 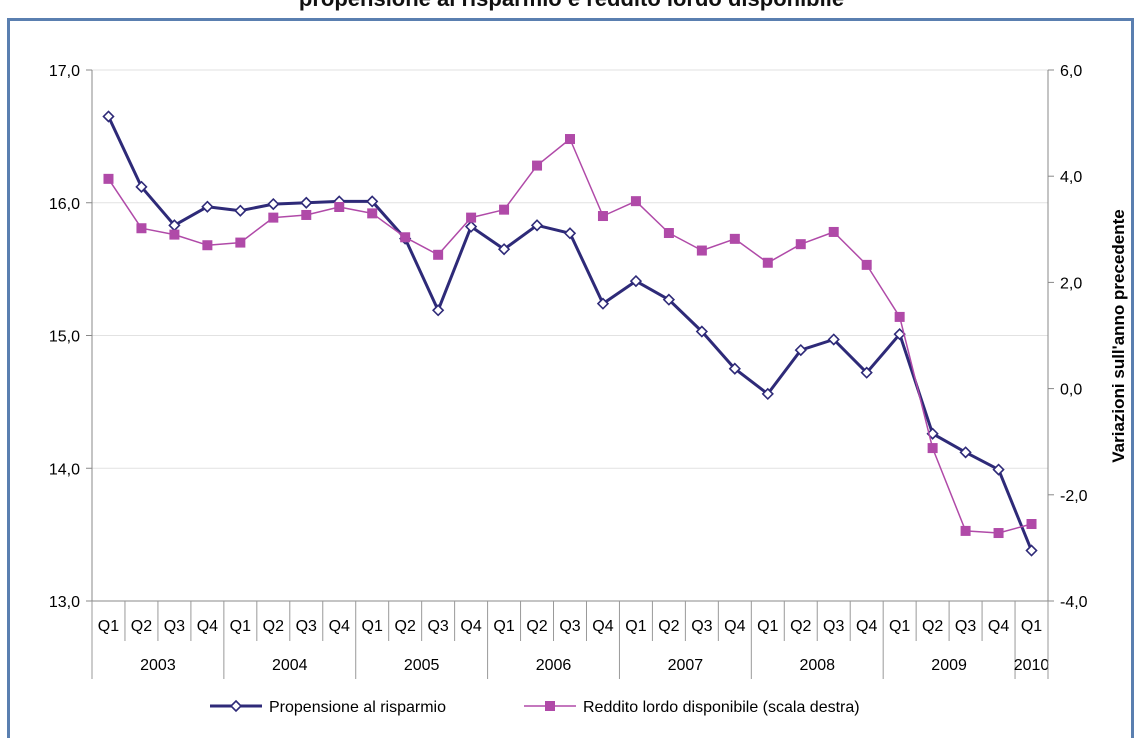 I want to click on legend-label-propensione: Propensione al risparmio, so click(x=357, y=707).